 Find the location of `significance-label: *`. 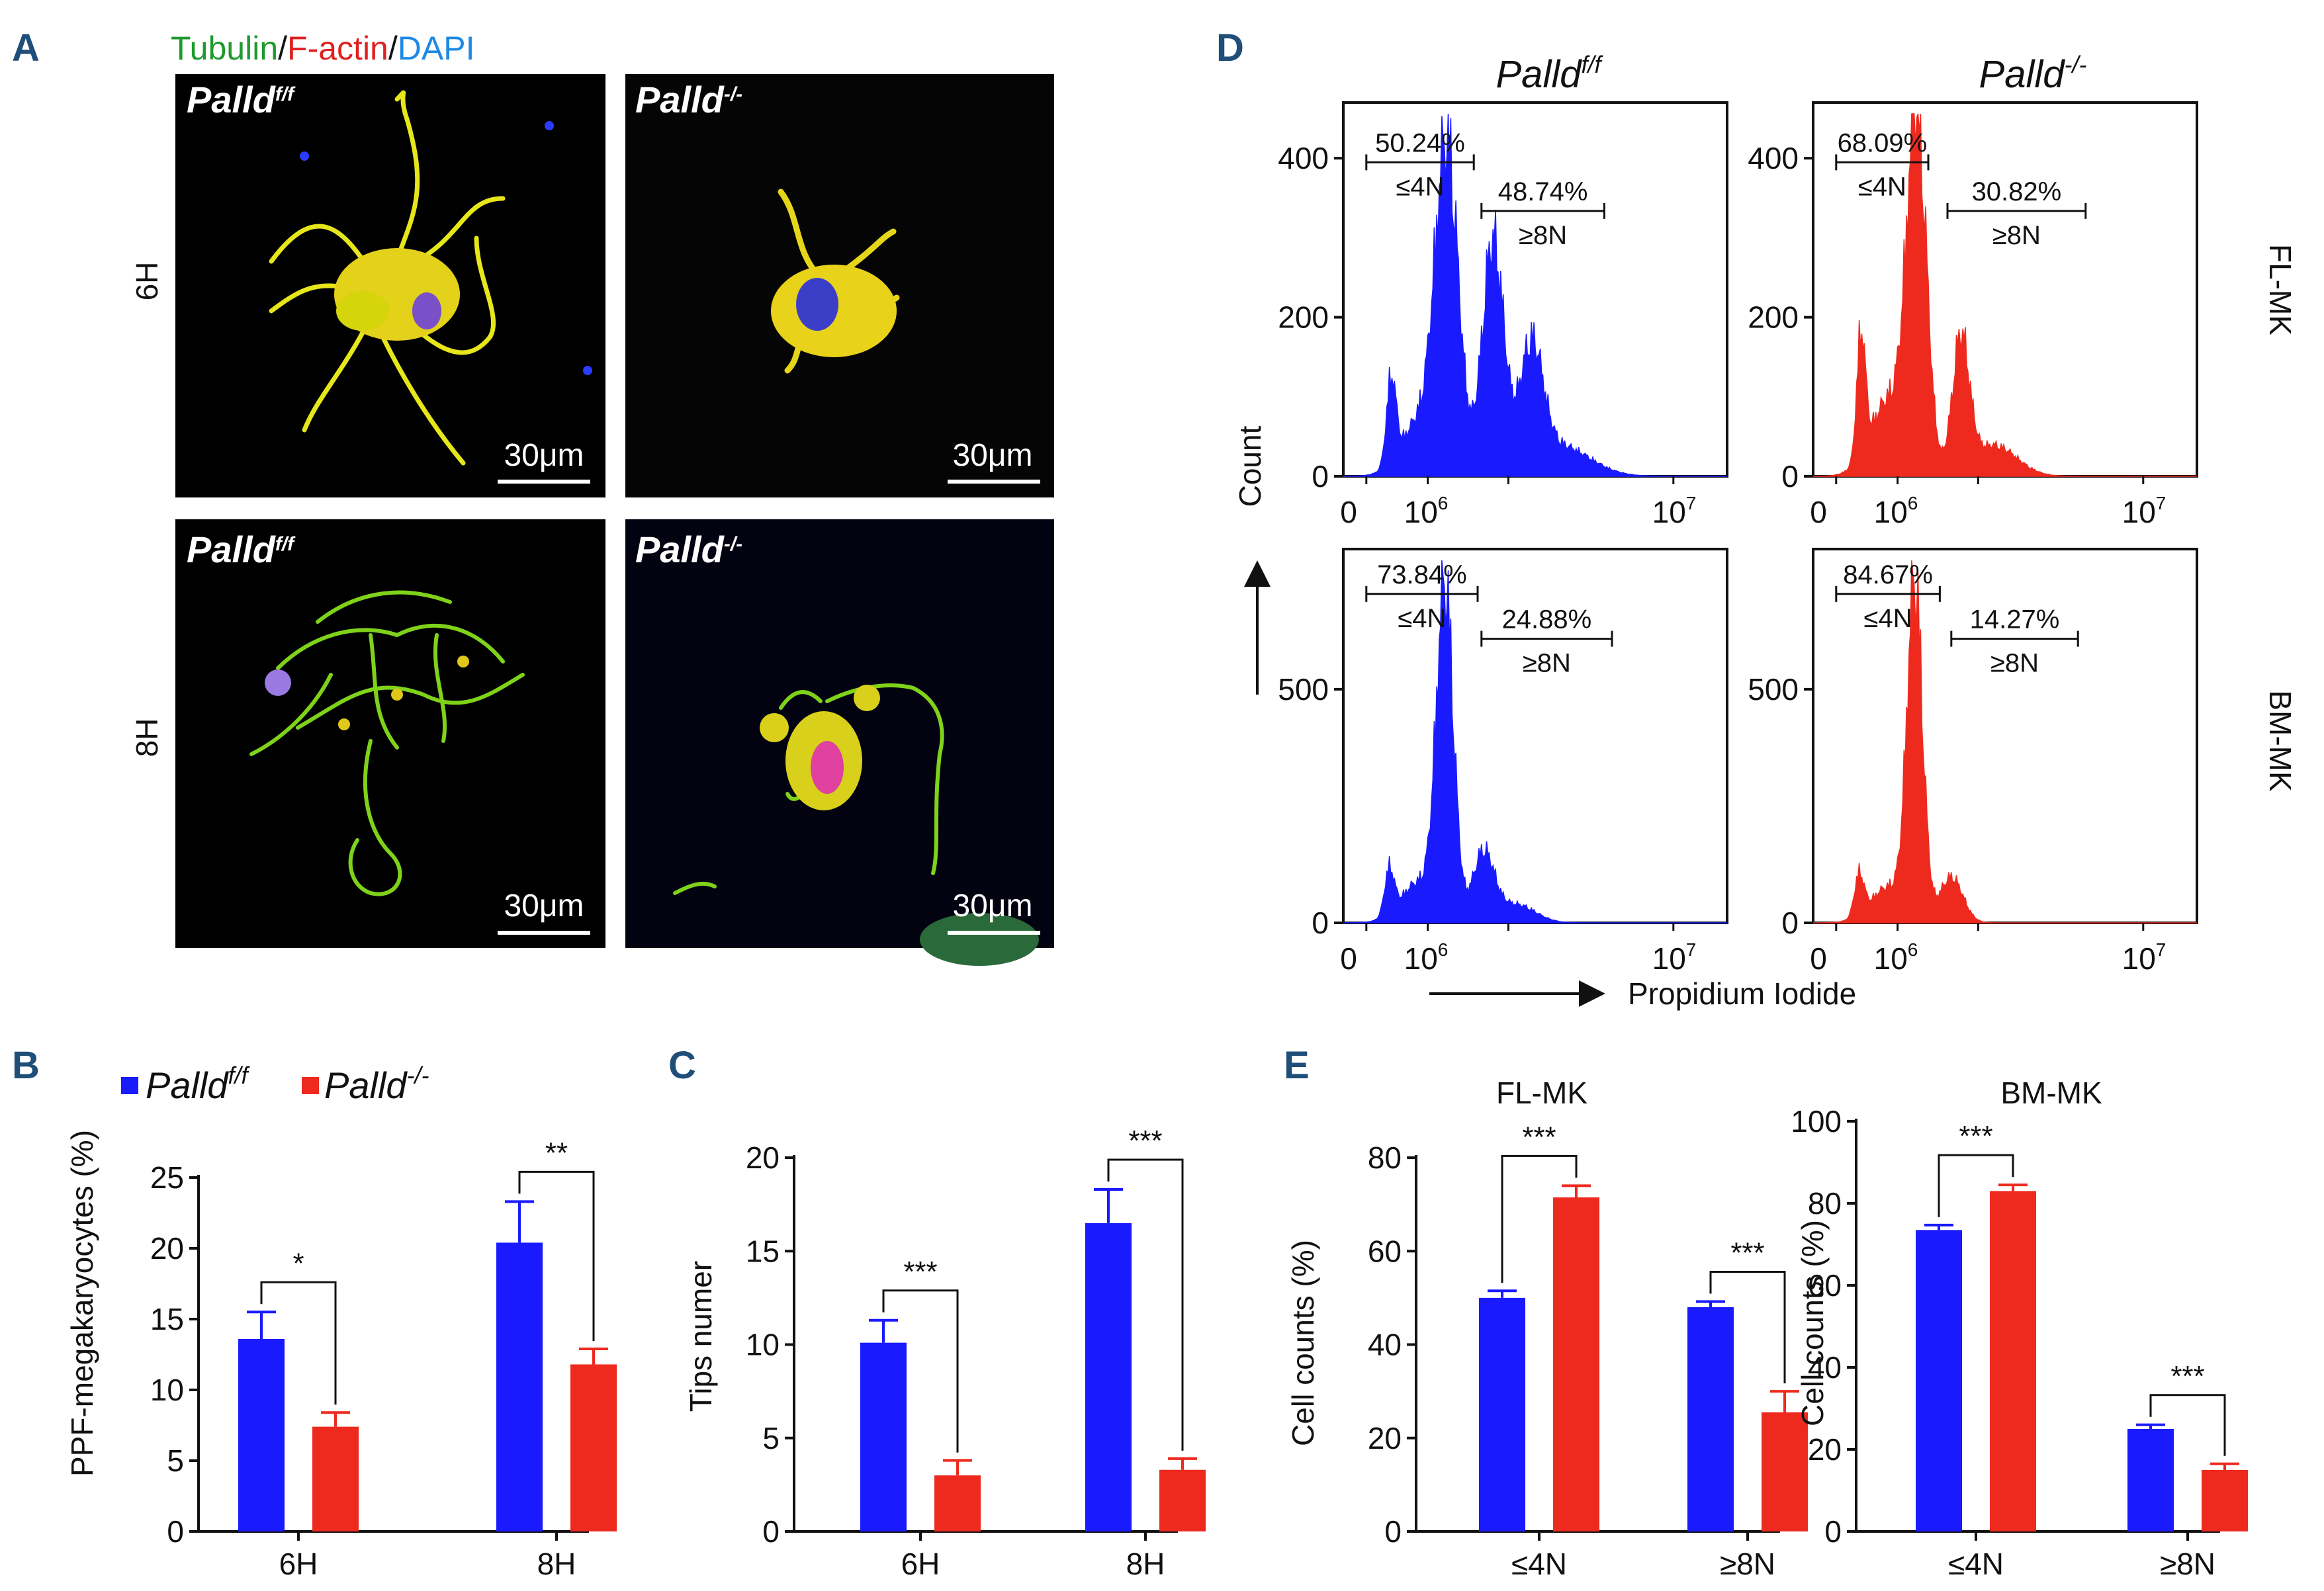

significance-label: * is located at coordinates (298, 1263).